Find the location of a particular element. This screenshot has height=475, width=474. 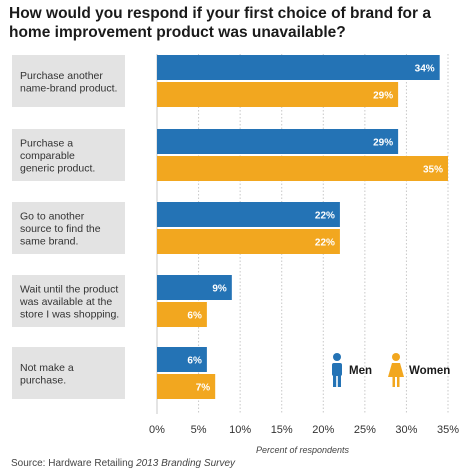

source-prefix: Source: Hardware Retailing is located at coordinates (74, 463).